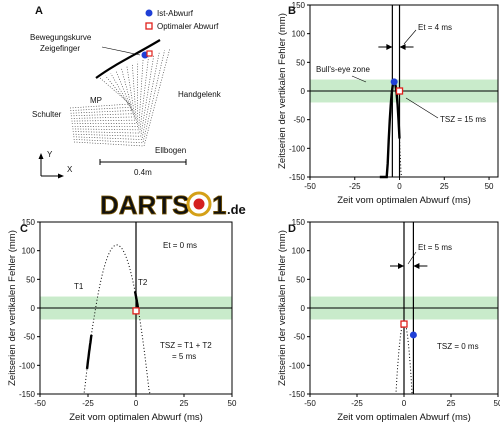 The height and width of the screenshot is (427, 500). What do you see at coordinates (422, 108) in the screenshot?
I see `panel-b-tsz-pointer` at bounding box center [422, 108].